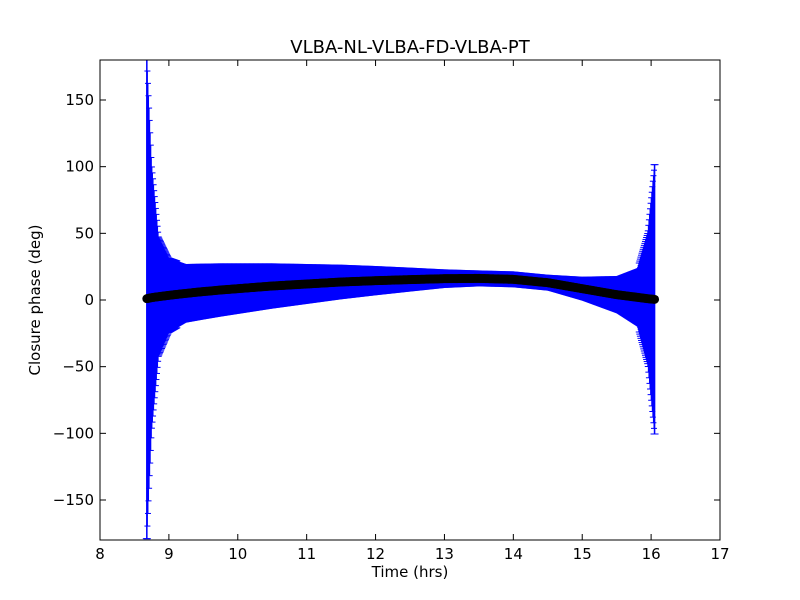 Image resolution: width=800 pixels, height=600 pixels. Describe the element at coordinates (78, 367) in the screenshot. I see `y-tick-label: −50` at that location.